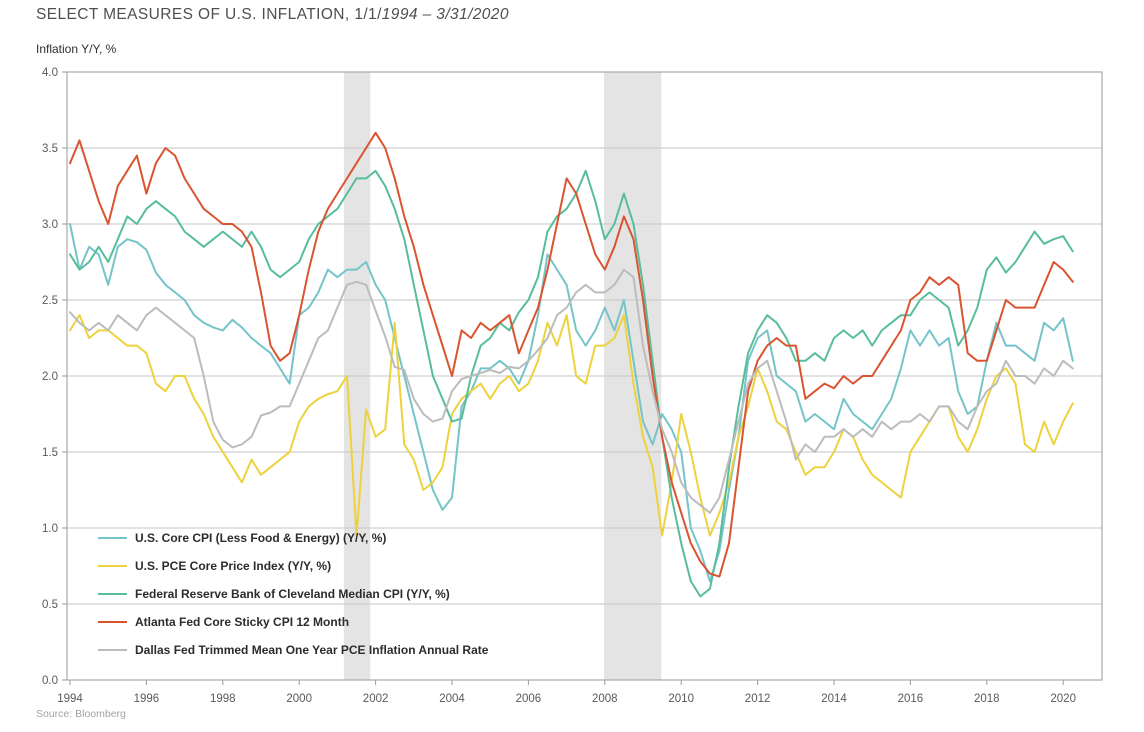 Image resolution: width=1144 pixels, height=732 pixels. I want to click on x-axis-tick-label: 2020, so click(1063, 699).